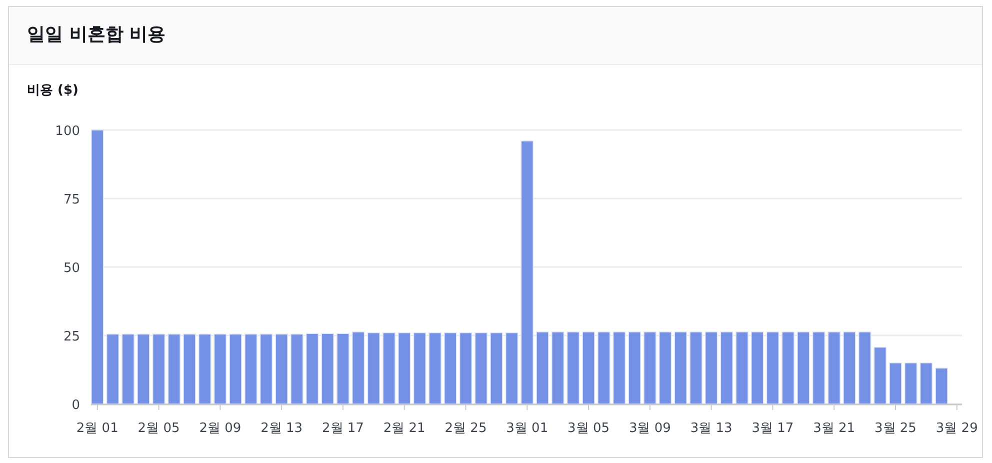 This screenshot has height=463, width=992. Describe the element at coordinates (71, 200) in the screenshot. I see `y-tick-label: 75` at that location.